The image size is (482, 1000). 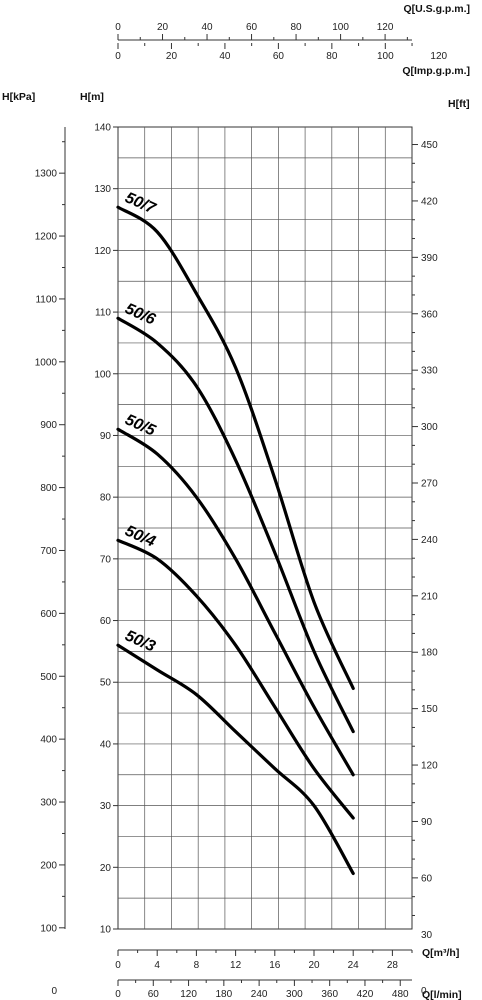 What do you see at coordinates (48, 928) in the screenshot?
I see `h-kpa-tick-label: 100` at bounding box center [48, 928].